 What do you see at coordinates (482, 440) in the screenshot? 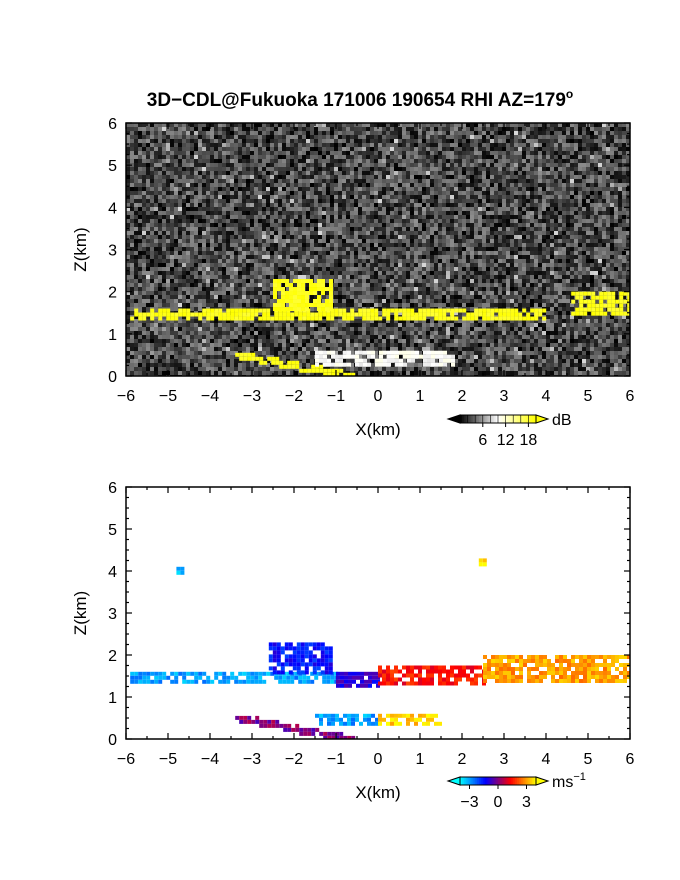
I see `colorbar-tick-label: 6` at bounding box center [482, 440].